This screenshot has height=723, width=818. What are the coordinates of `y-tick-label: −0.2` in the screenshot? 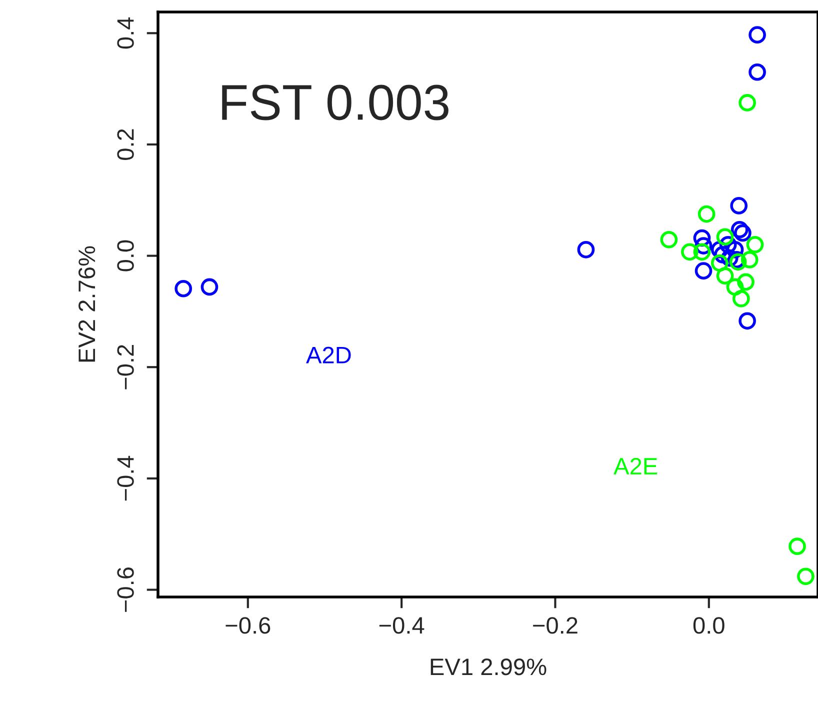 It's located at (125, 367).